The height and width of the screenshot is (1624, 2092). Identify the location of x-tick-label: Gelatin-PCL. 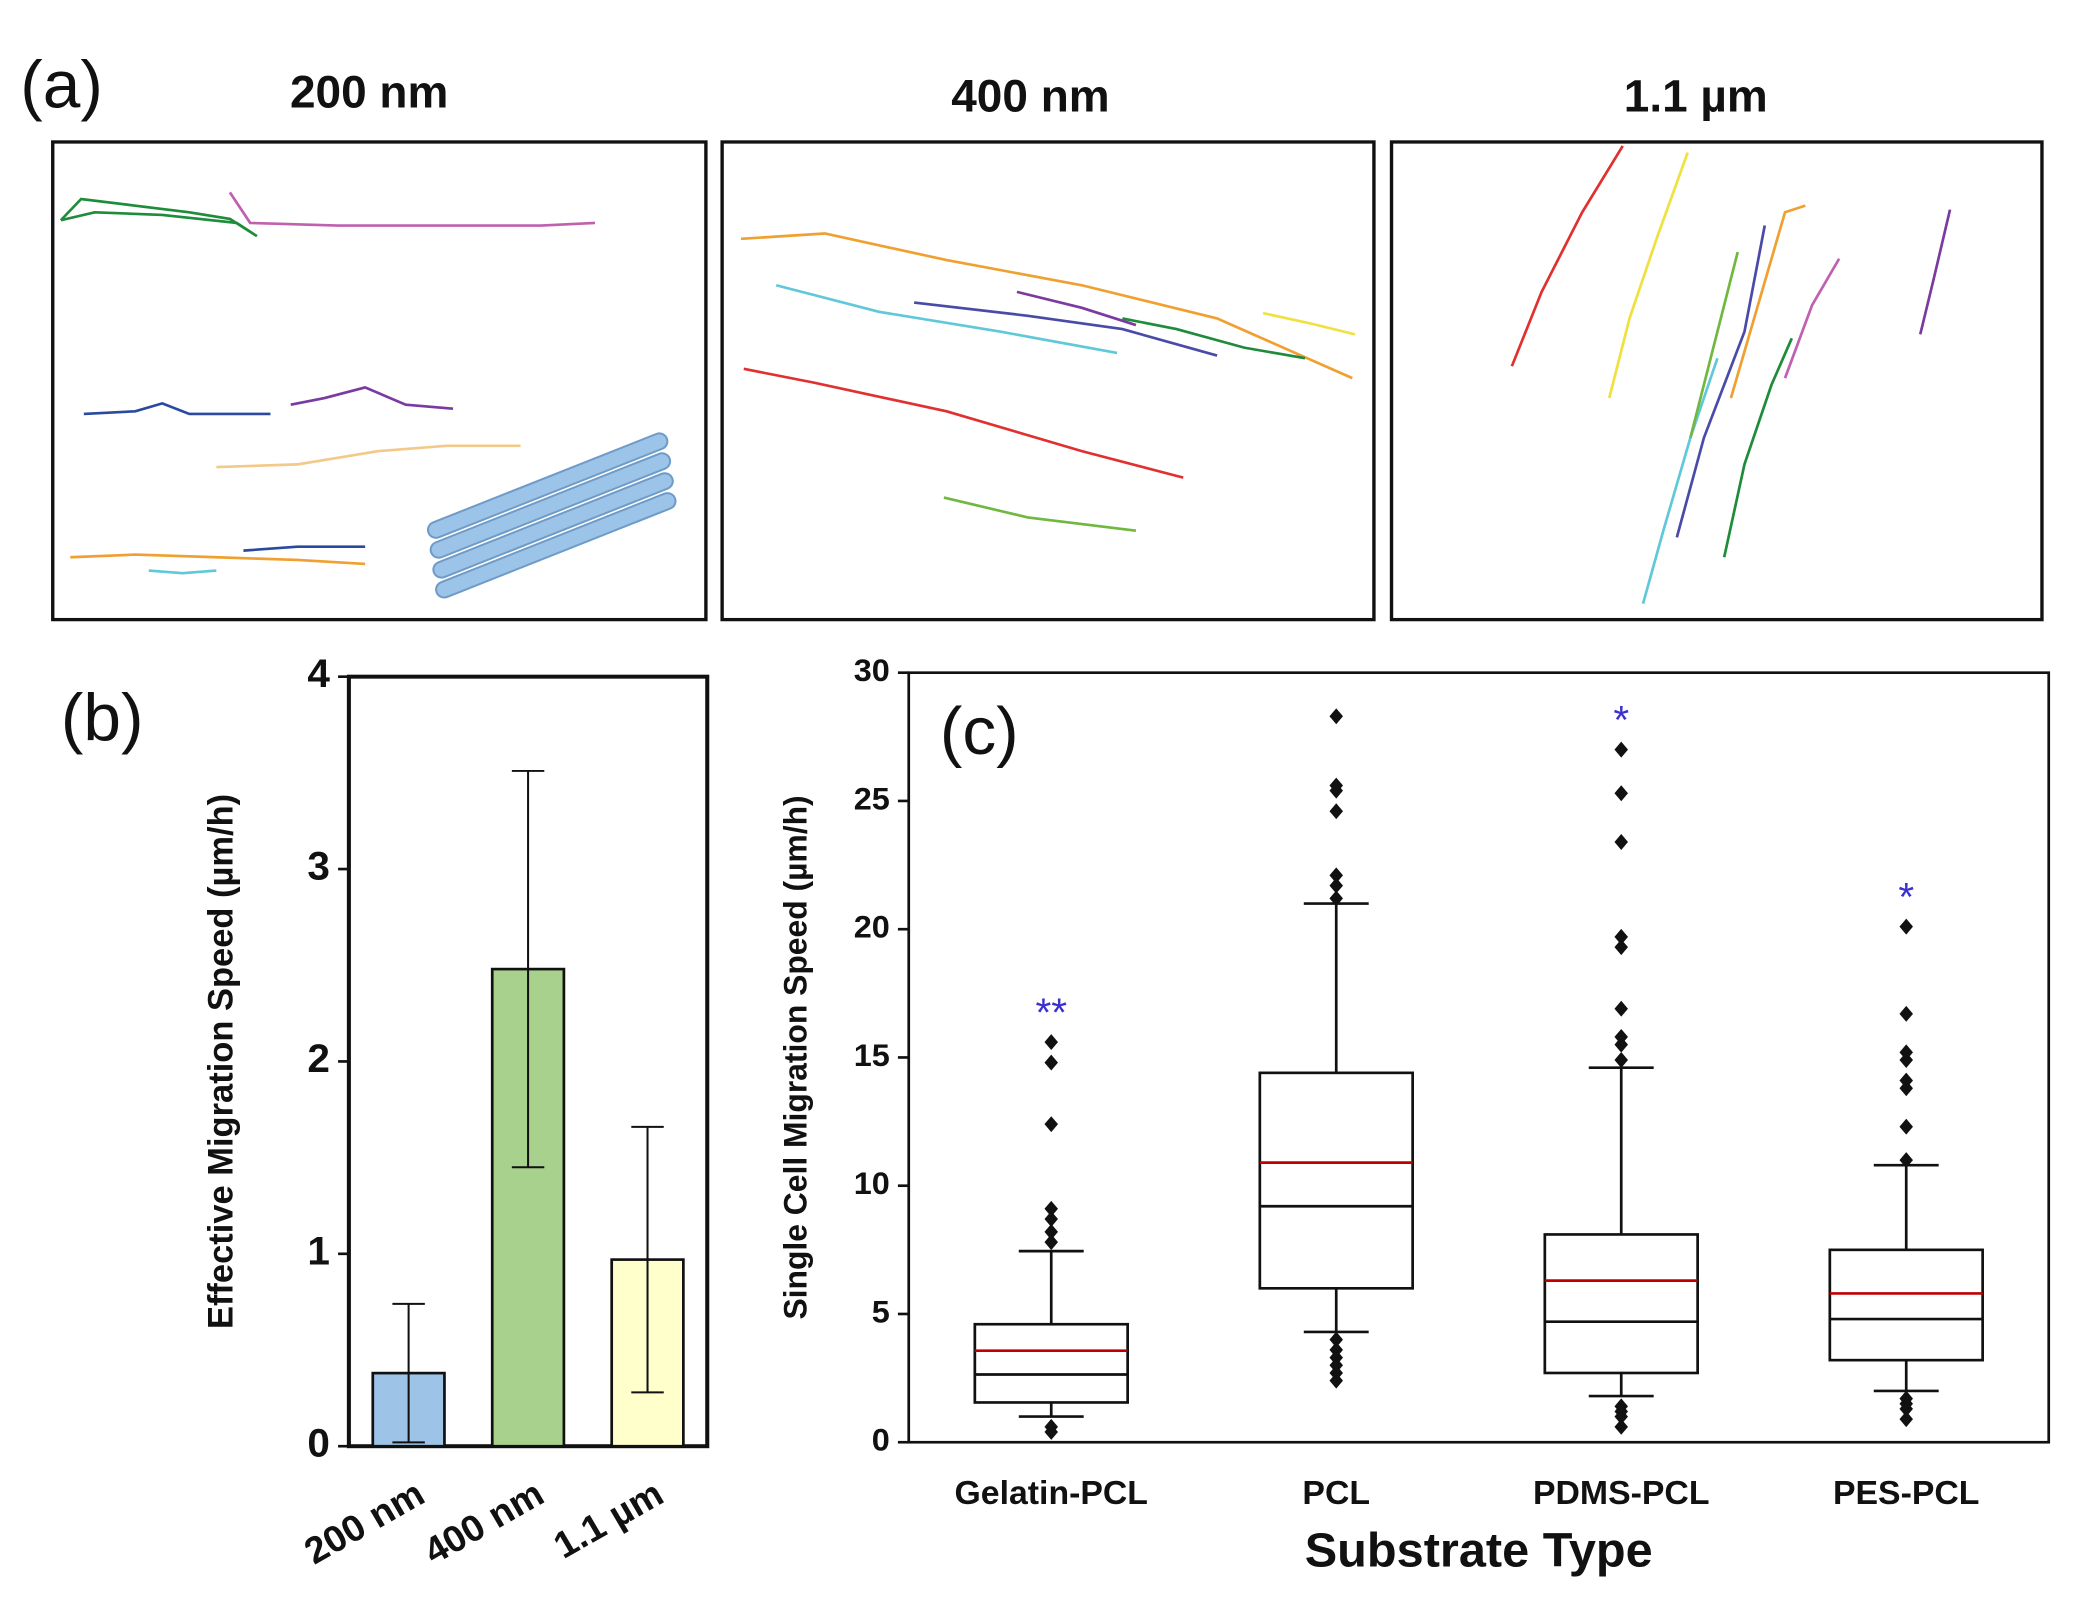
(1051, 1493).